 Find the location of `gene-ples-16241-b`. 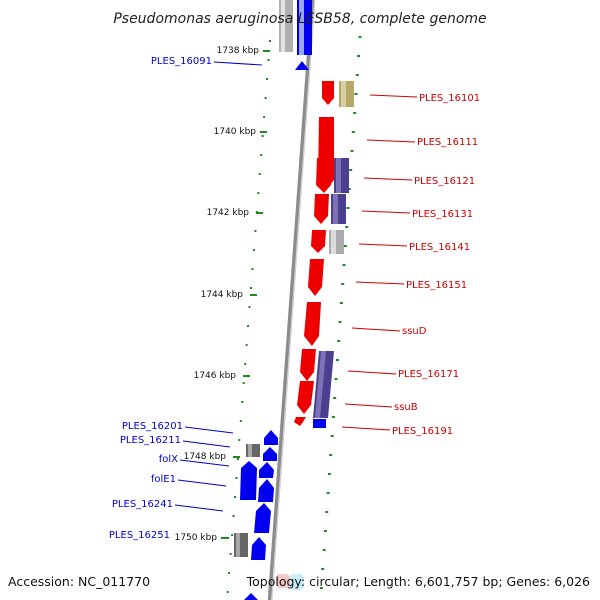

gene-ples-16241-b is located at coordinates (262, 518).